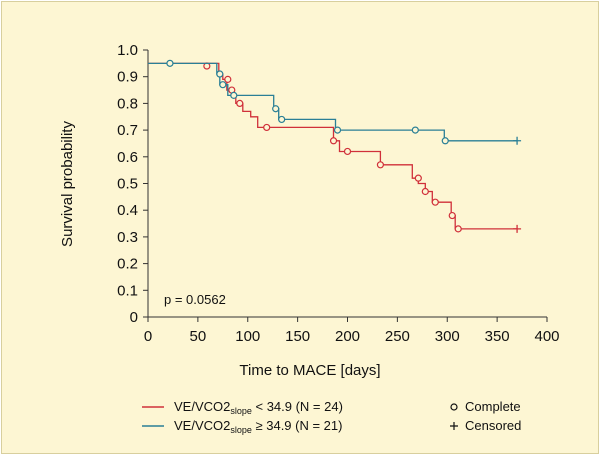 The height and width of the screenshot is (455, 600). I want to click on legend-label-red-sub: slope, so click(241, 411).